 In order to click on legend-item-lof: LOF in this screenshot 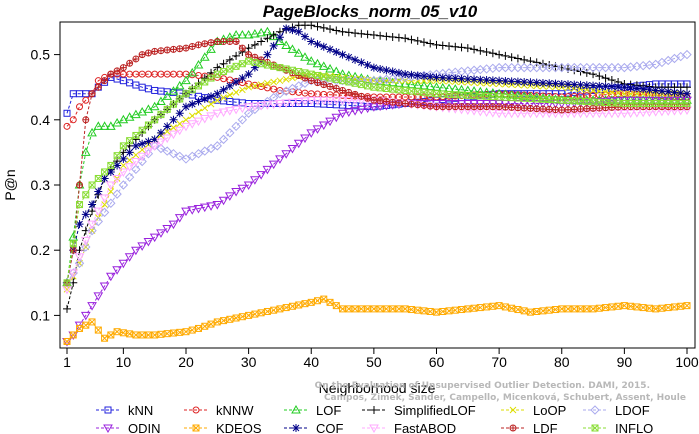, I will do `click(312, 410)`.